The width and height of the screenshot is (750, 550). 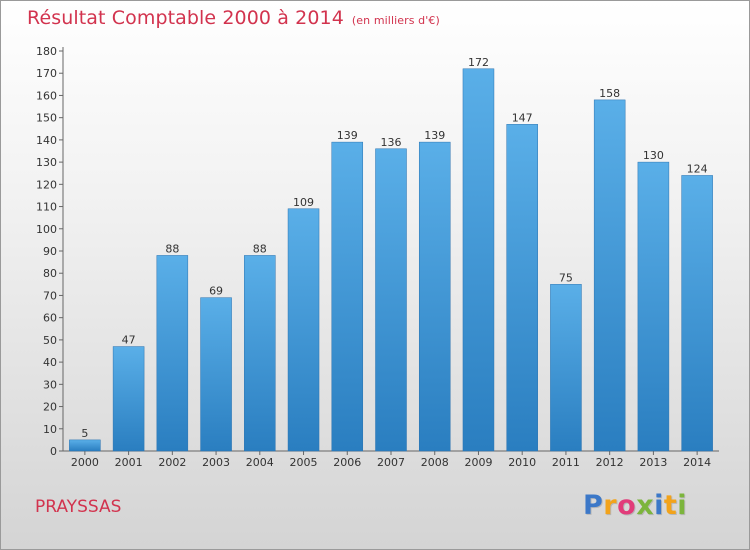 I want to click on x-tick-label: 2001, so click(x=129, y=462).